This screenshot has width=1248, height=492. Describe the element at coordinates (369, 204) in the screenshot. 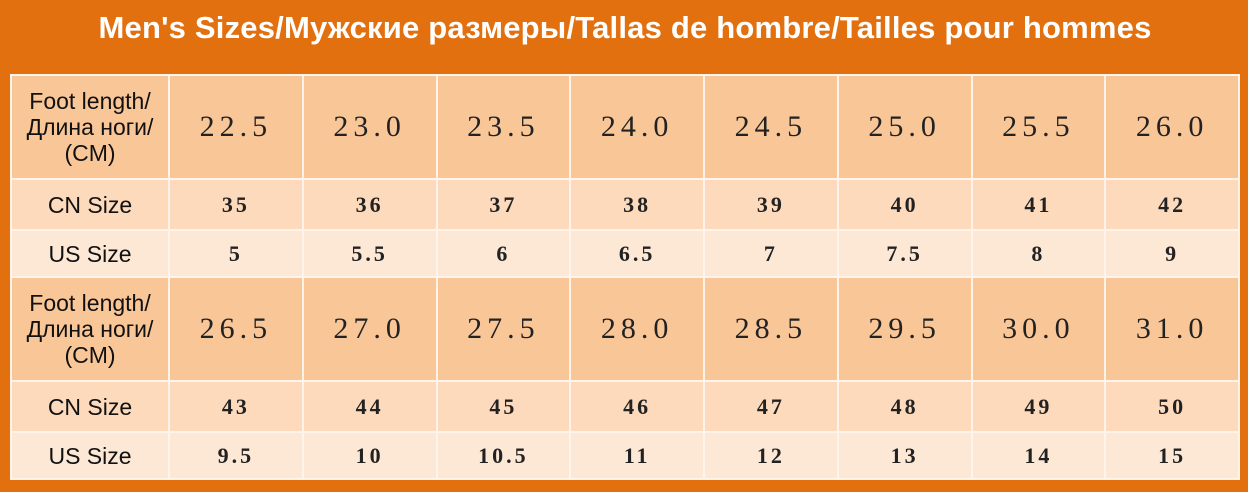

I see `cell: 36` at that location.